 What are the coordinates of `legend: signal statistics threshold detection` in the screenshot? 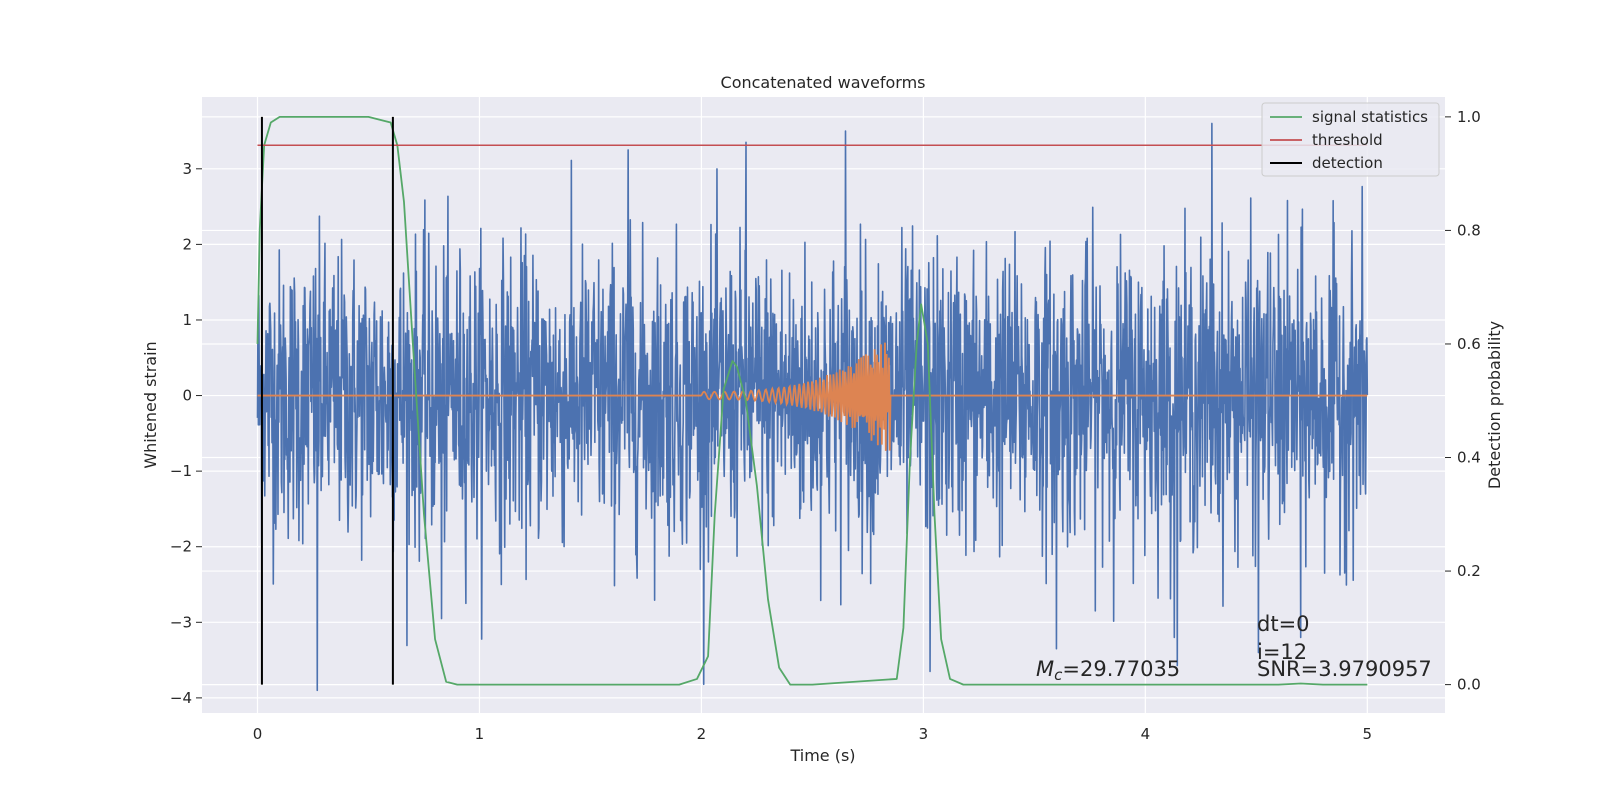 It's located at (1350, 139).